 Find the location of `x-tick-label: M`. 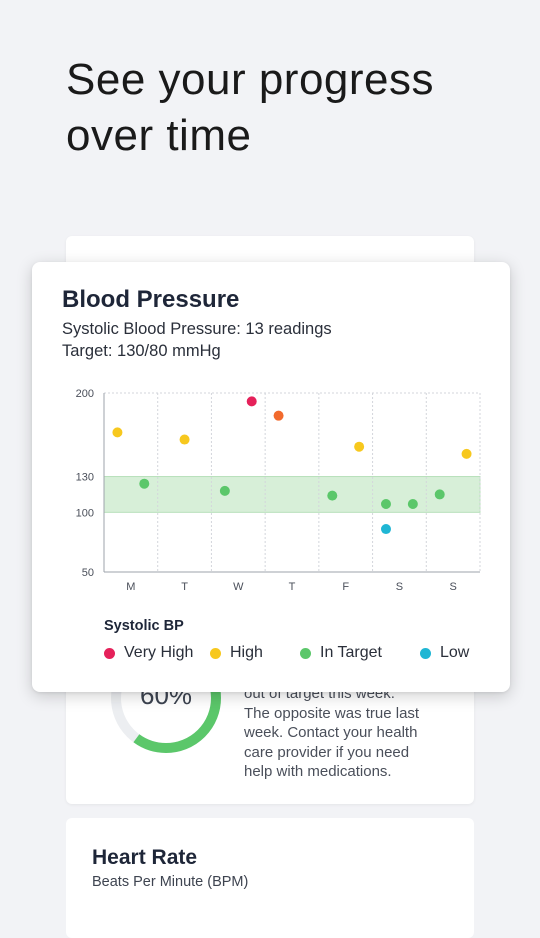

x-tick-label: M is located at coordinates (130, 587).